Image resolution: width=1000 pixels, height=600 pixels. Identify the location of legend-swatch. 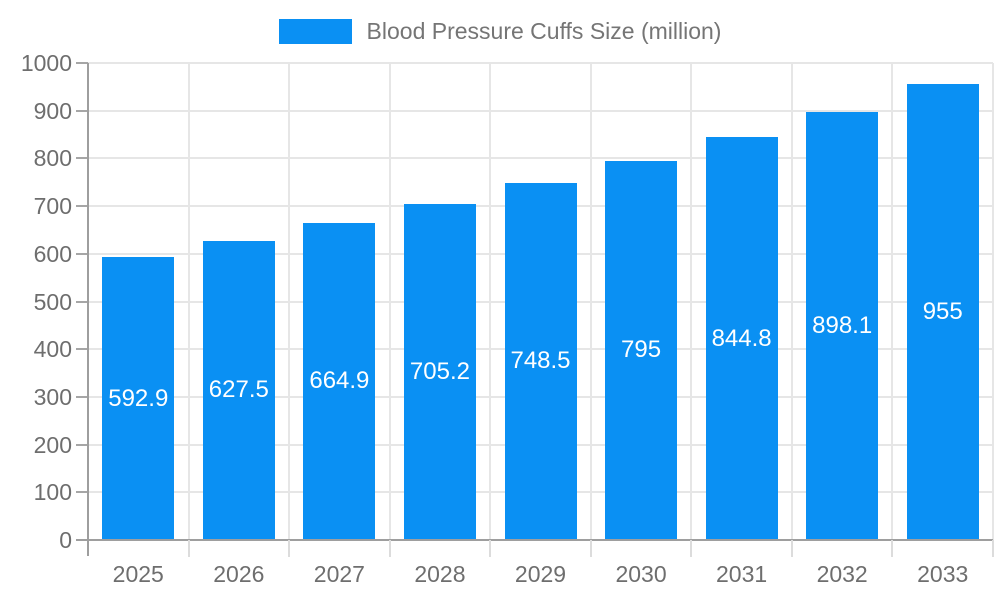
(315, 31).